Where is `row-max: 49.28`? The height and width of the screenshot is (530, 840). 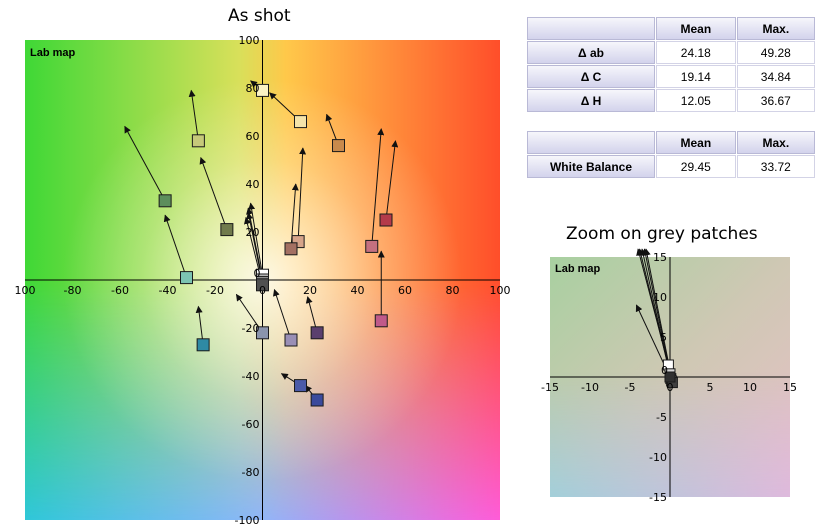
row-max: 49.28 is located at coordinates (775, 52).